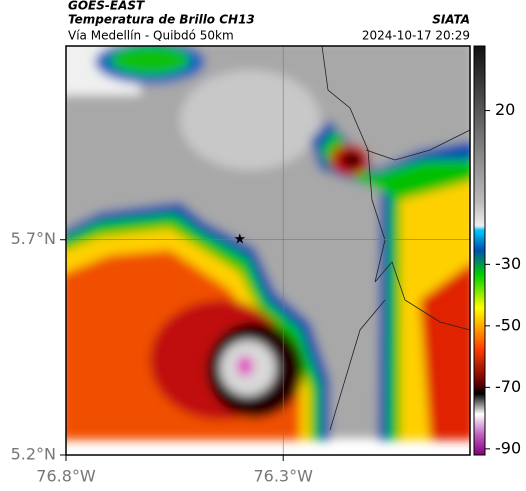  What do you see at coordinates (33, 238) in the screenshot?
I see `lat-tick-label: 5.7°N` at bounding box center [33, 238].